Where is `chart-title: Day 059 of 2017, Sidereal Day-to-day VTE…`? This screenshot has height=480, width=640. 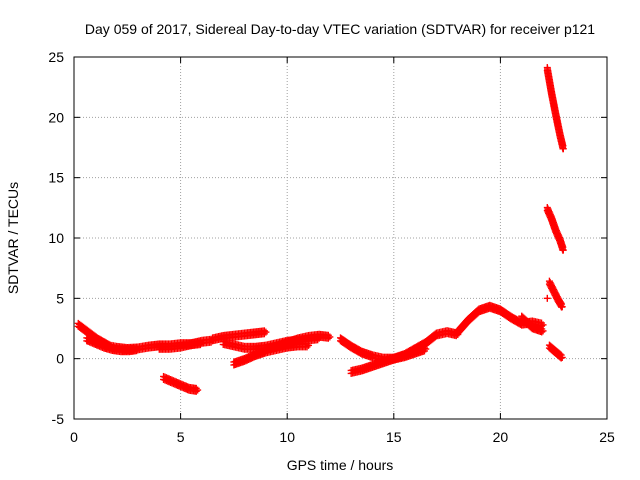 chart-title: Day 059 of 2017, Sidereal Day-to-day VTE… is located at coordinates (340, 29).